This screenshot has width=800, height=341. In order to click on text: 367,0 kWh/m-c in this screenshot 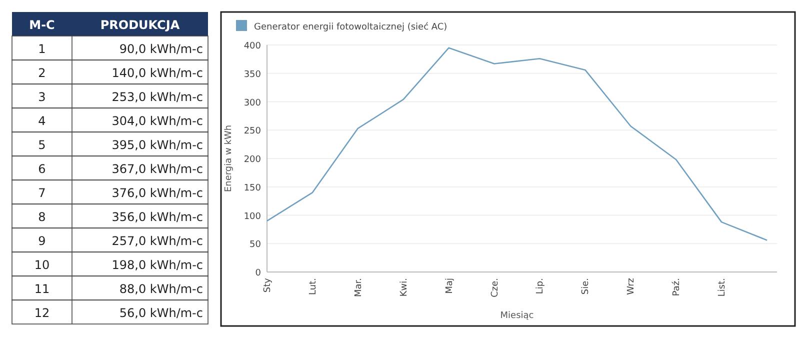, I will do `click(157, 169)`.